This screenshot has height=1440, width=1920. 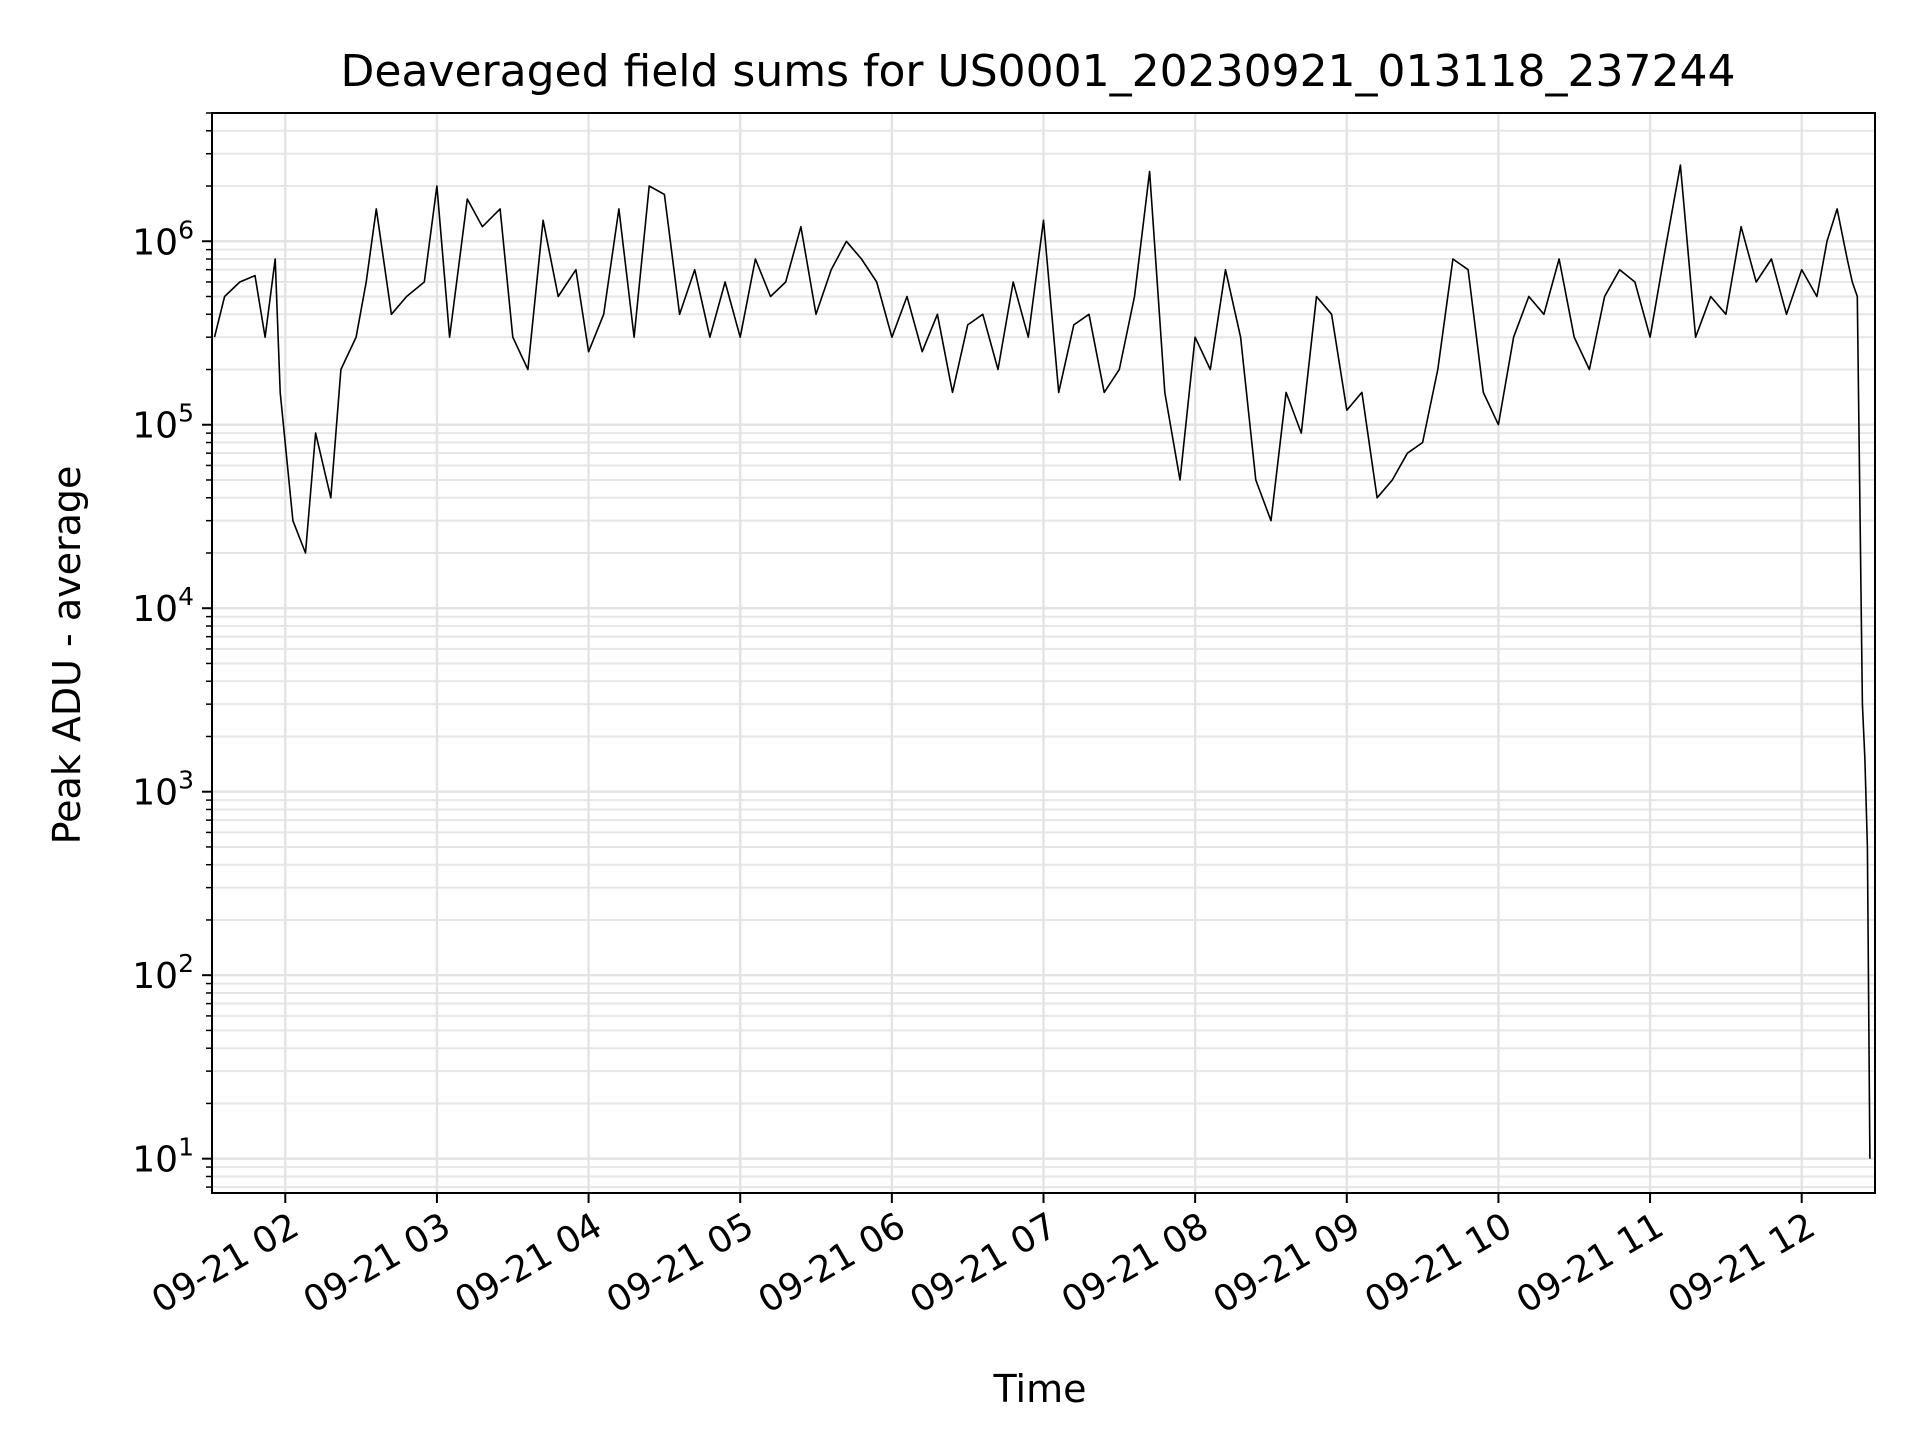 I want to click on y-tick-label: 10⁶, so click(x=163, y=239).